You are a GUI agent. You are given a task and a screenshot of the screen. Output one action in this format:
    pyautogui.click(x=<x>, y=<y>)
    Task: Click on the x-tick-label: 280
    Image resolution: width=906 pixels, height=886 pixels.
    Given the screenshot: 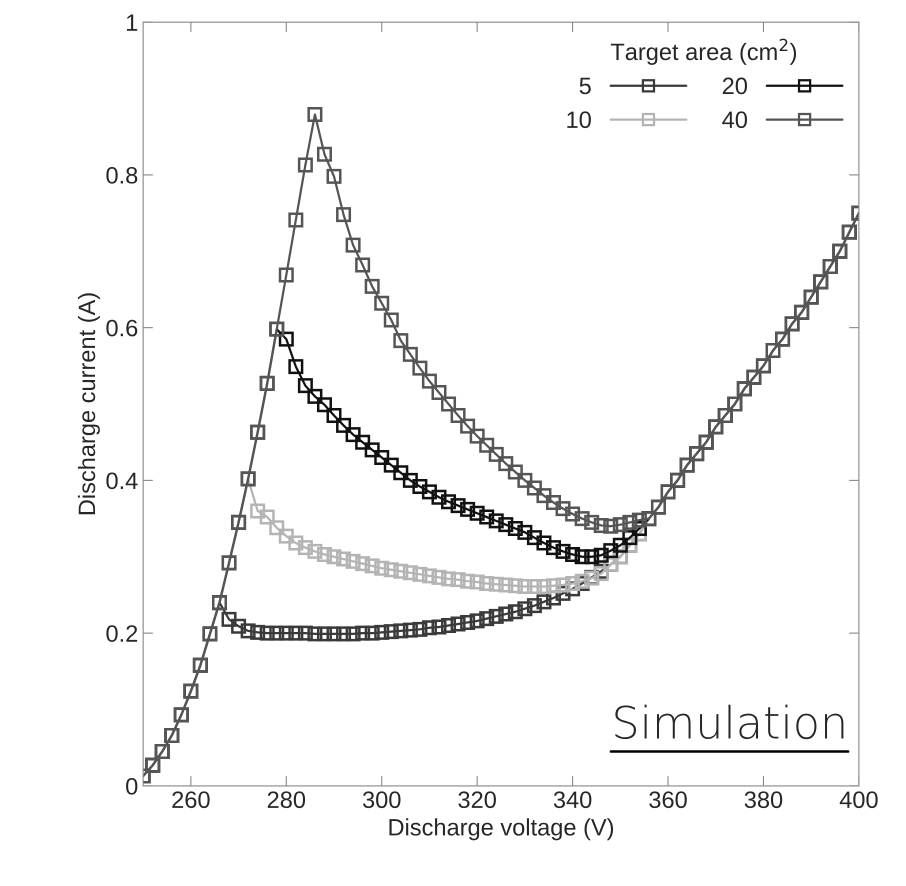 What is the action you would take?
    pyautogui.click(x=287, y=799)
    